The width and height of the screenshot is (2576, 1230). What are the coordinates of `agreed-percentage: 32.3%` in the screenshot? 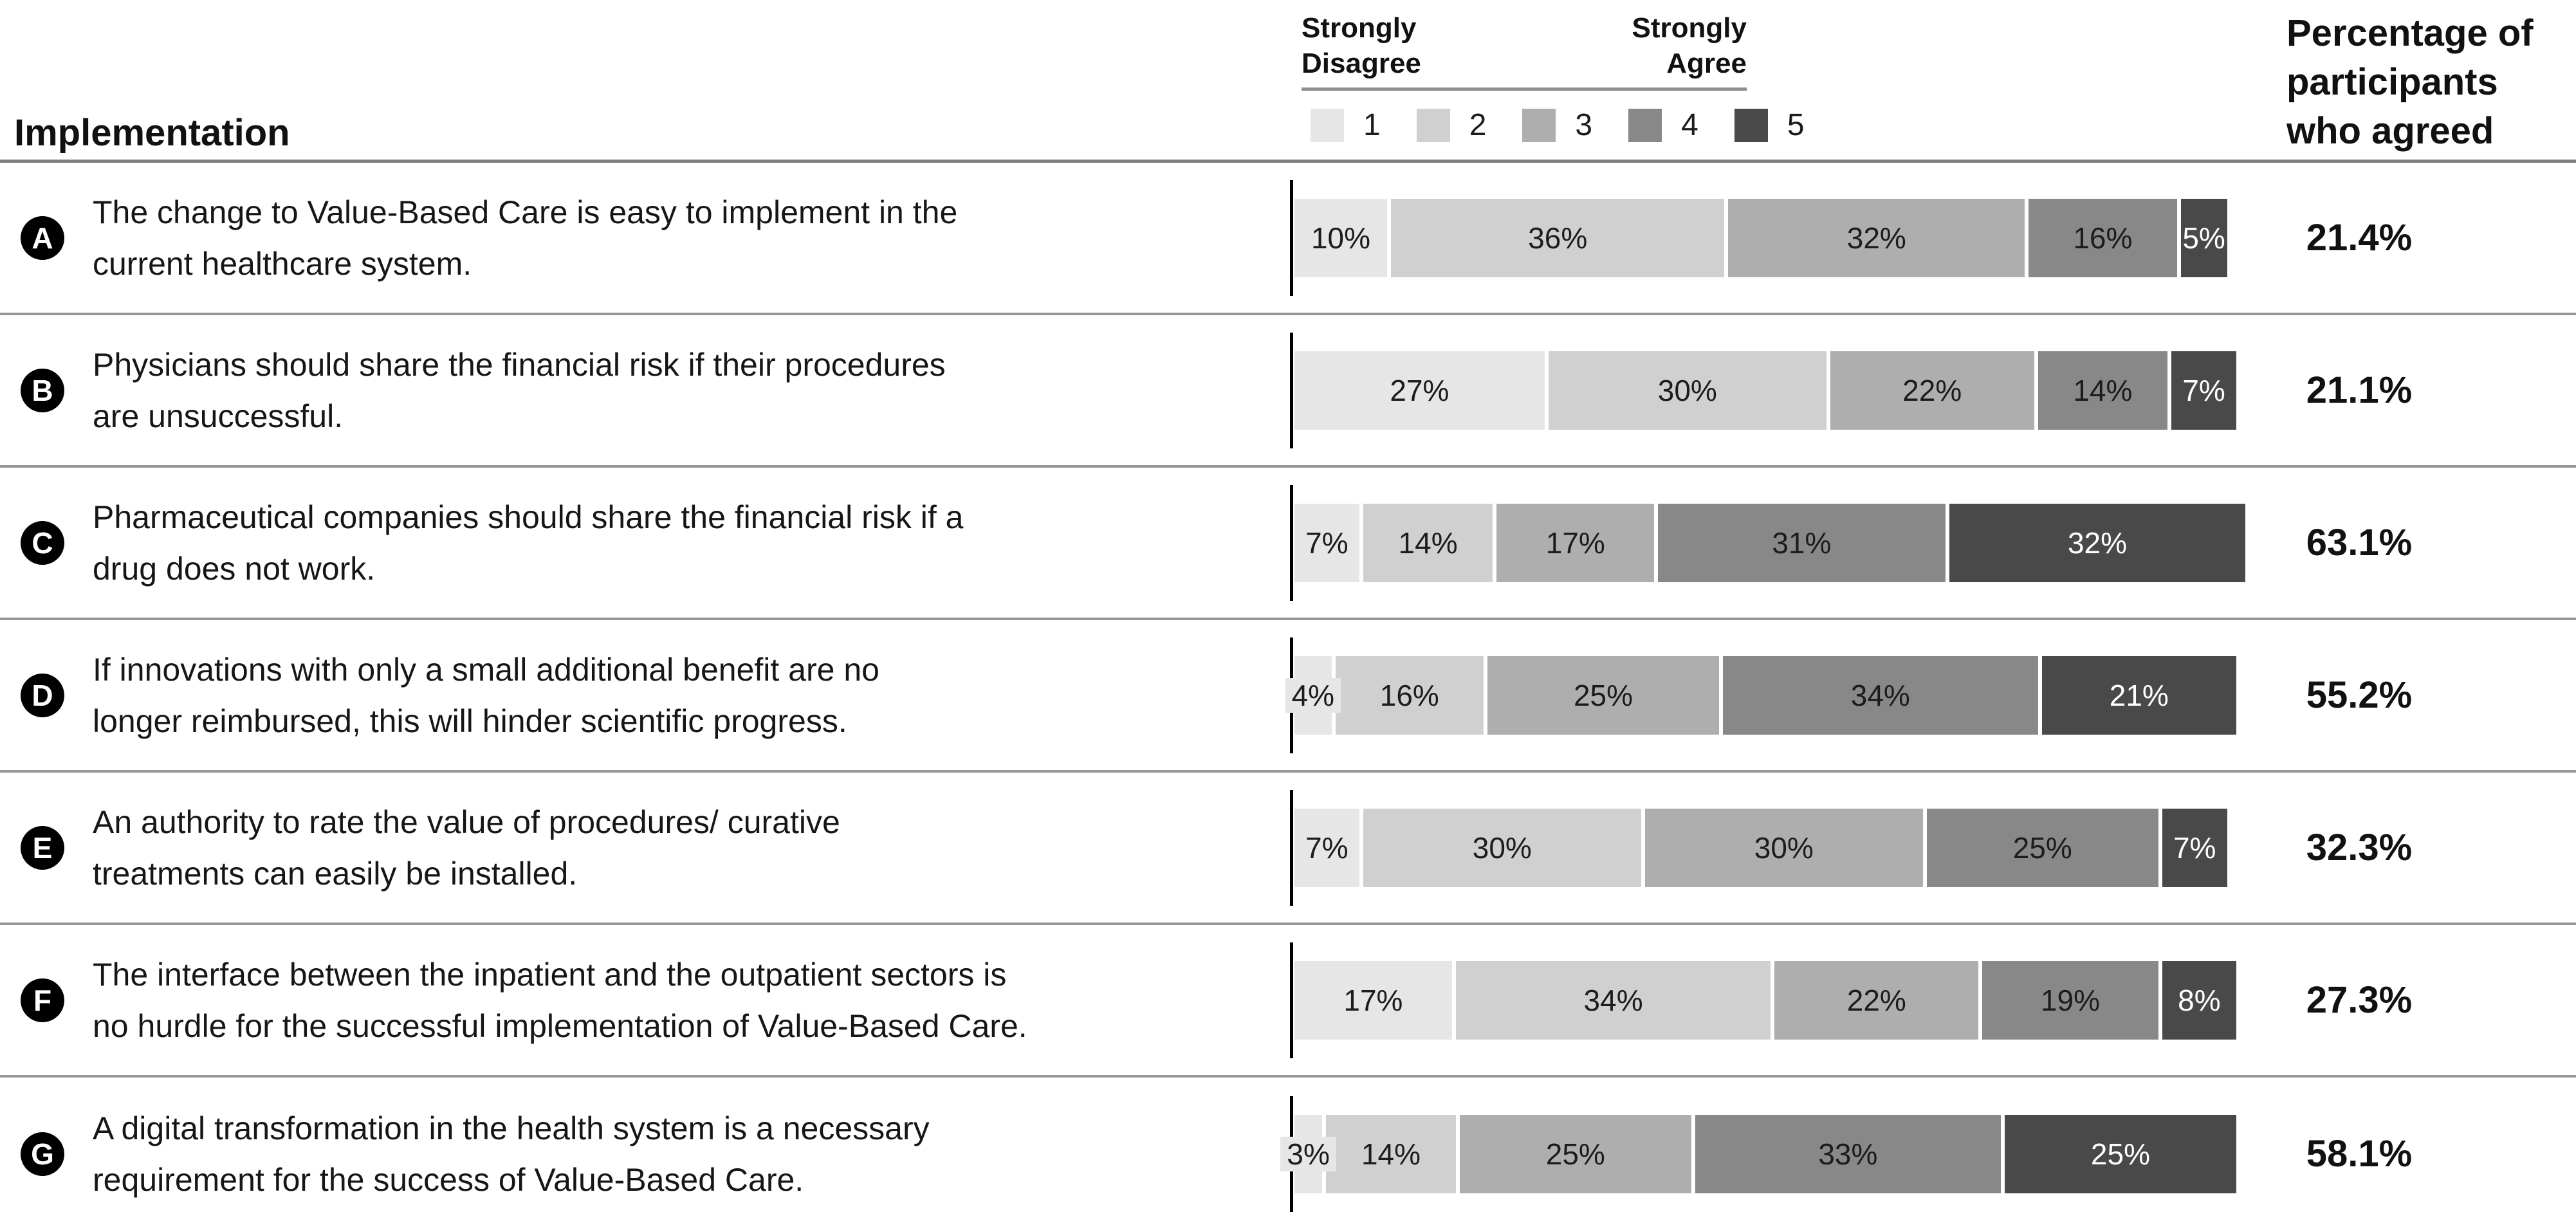 It's located at (2359, 848).